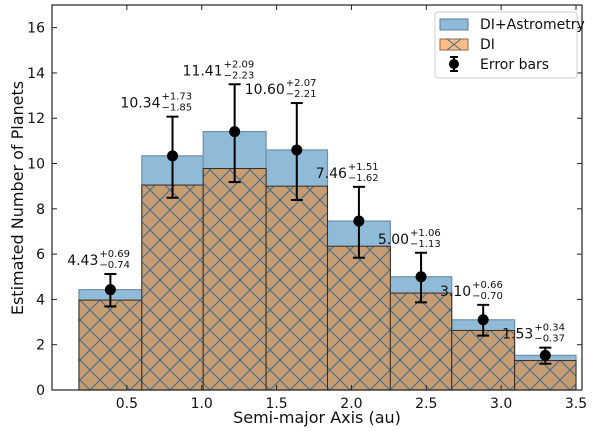 The width and height of the screenshot is (600, 431). Describe the element at coordinates (487, 296) in the screenshot. I see `lower-error-label: −0.70` at that location.